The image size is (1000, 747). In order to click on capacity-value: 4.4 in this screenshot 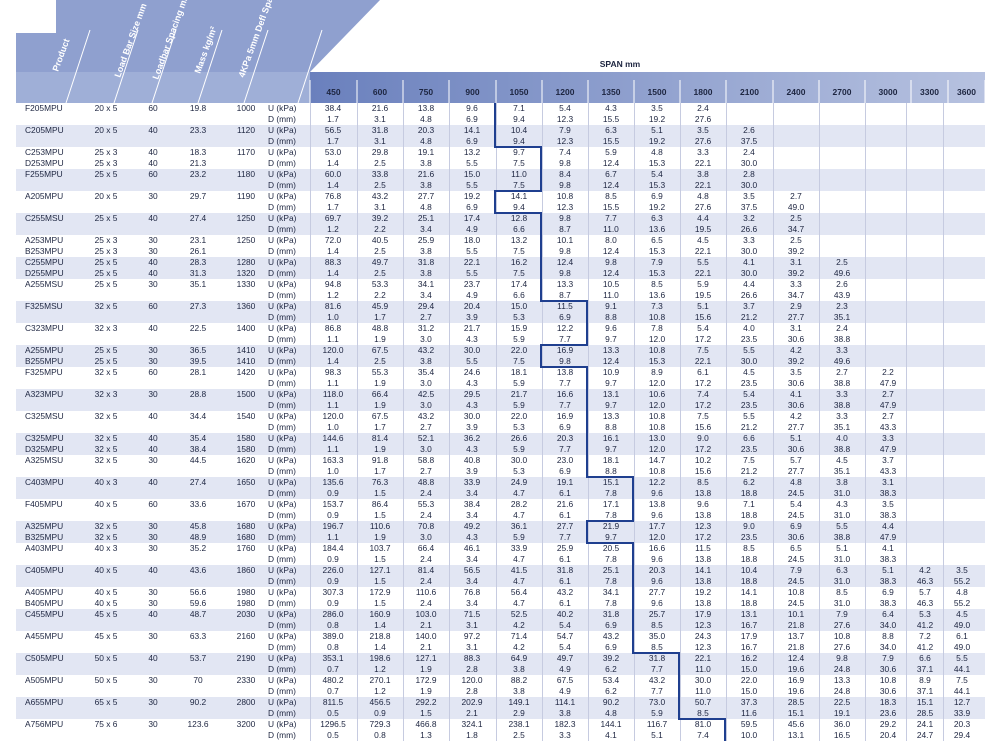, I will do `click(749, 284)`.